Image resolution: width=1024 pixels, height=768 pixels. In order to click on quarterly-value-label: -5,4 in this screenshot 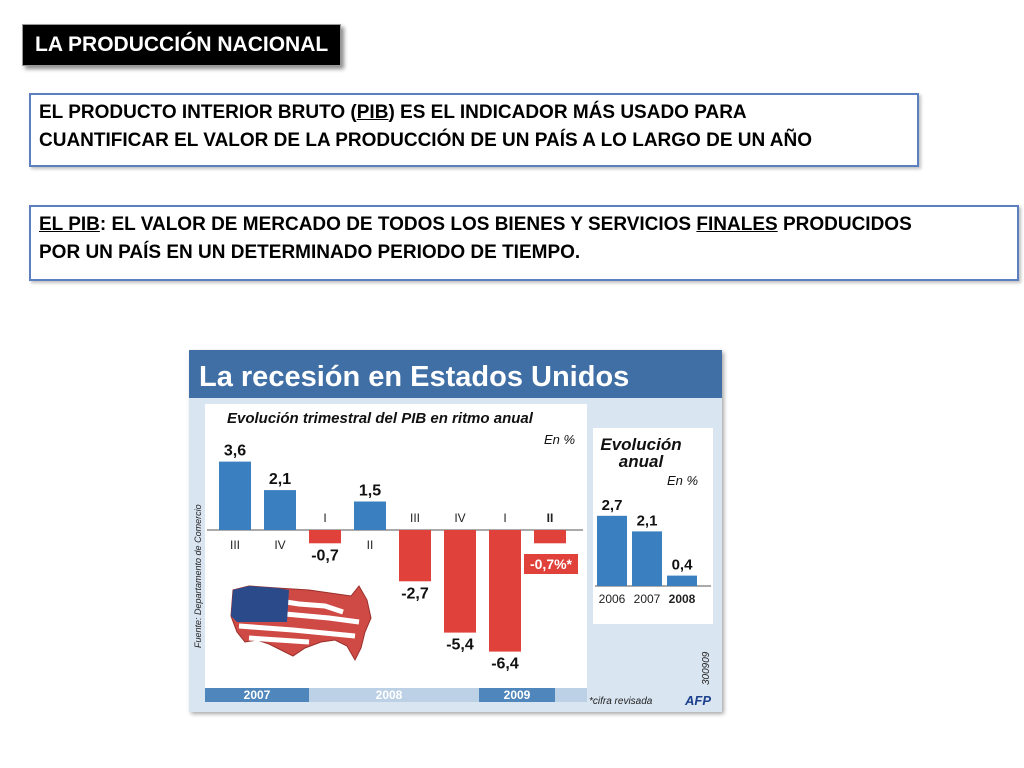, I will do `click(460, 645)`.